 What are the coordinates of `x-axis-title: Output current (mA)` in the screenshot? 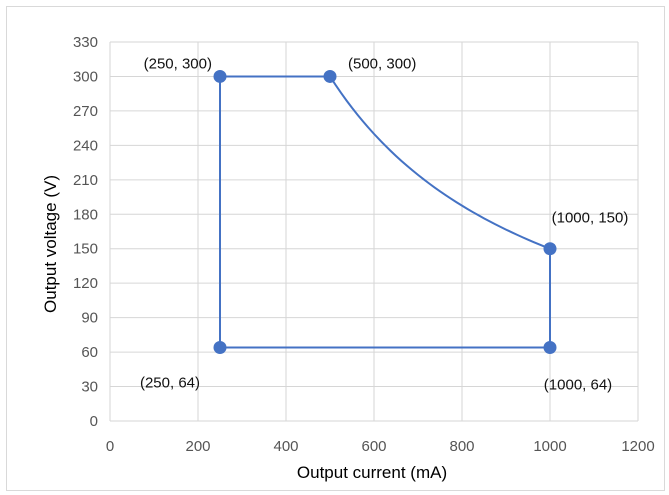 It's located at (372, 472).